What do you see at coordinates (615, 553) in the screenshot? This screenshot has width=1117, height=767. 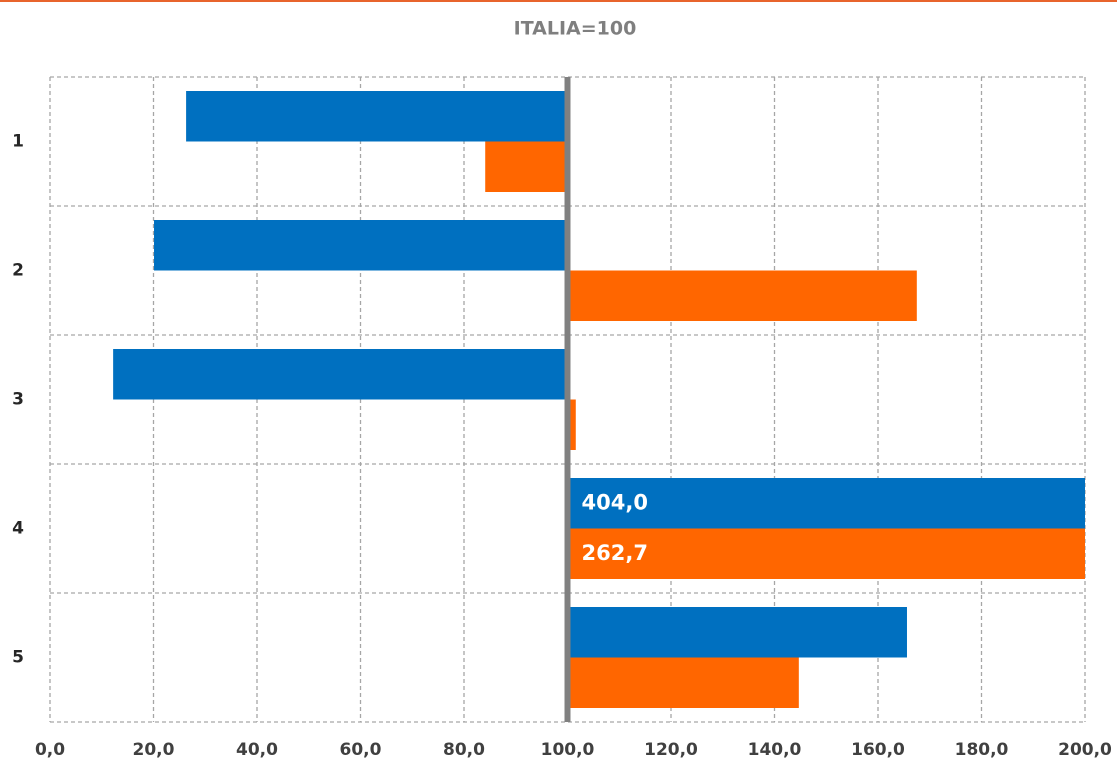 I see `data-label: 262,7` at bounding box center [615, 553].